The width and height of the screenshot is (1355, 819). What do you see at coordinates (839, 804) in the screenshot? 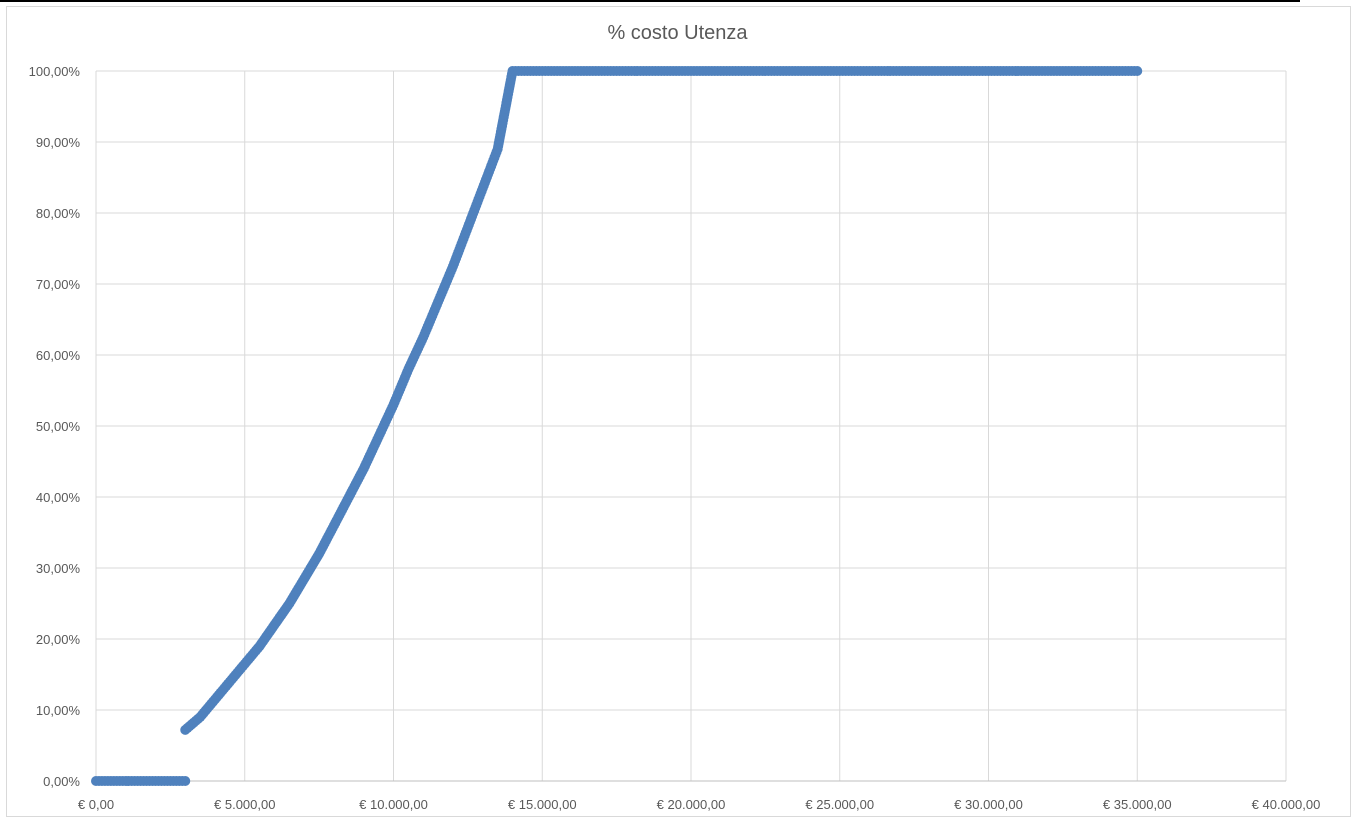
I see `x-tick-label: € 25.000,00` at bounding box center [839, 804].